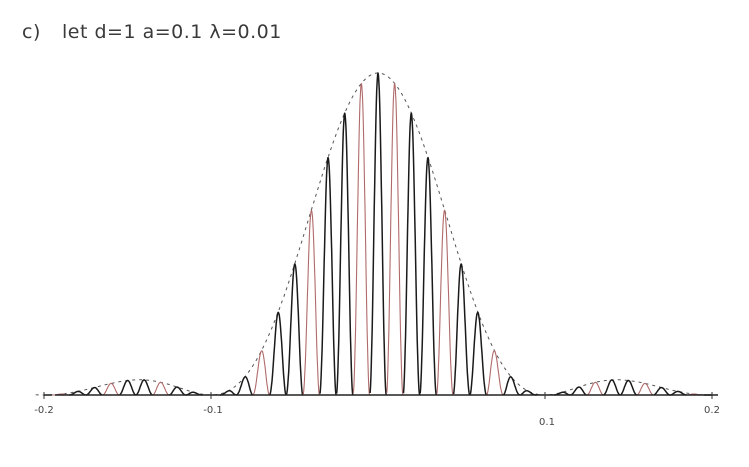  I want to click on x-axis-ticks: -0.2 -0.1 0.1 0.2, so click(377, 410).